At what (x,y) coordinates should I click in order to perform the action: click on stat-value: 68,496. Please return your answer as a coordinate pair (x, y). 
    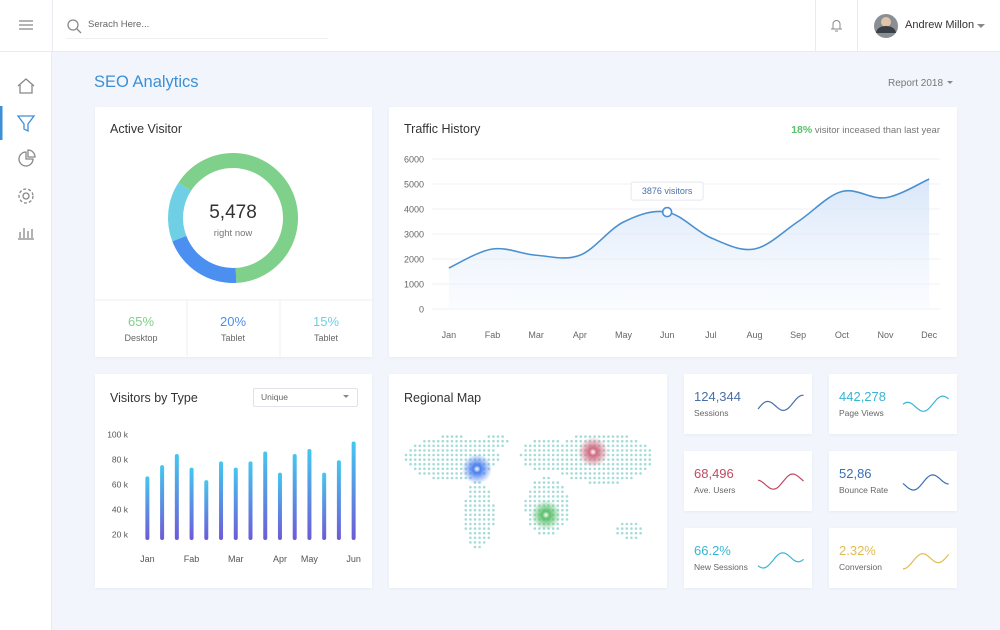
    Looking at the image, I should click on (714, 473).